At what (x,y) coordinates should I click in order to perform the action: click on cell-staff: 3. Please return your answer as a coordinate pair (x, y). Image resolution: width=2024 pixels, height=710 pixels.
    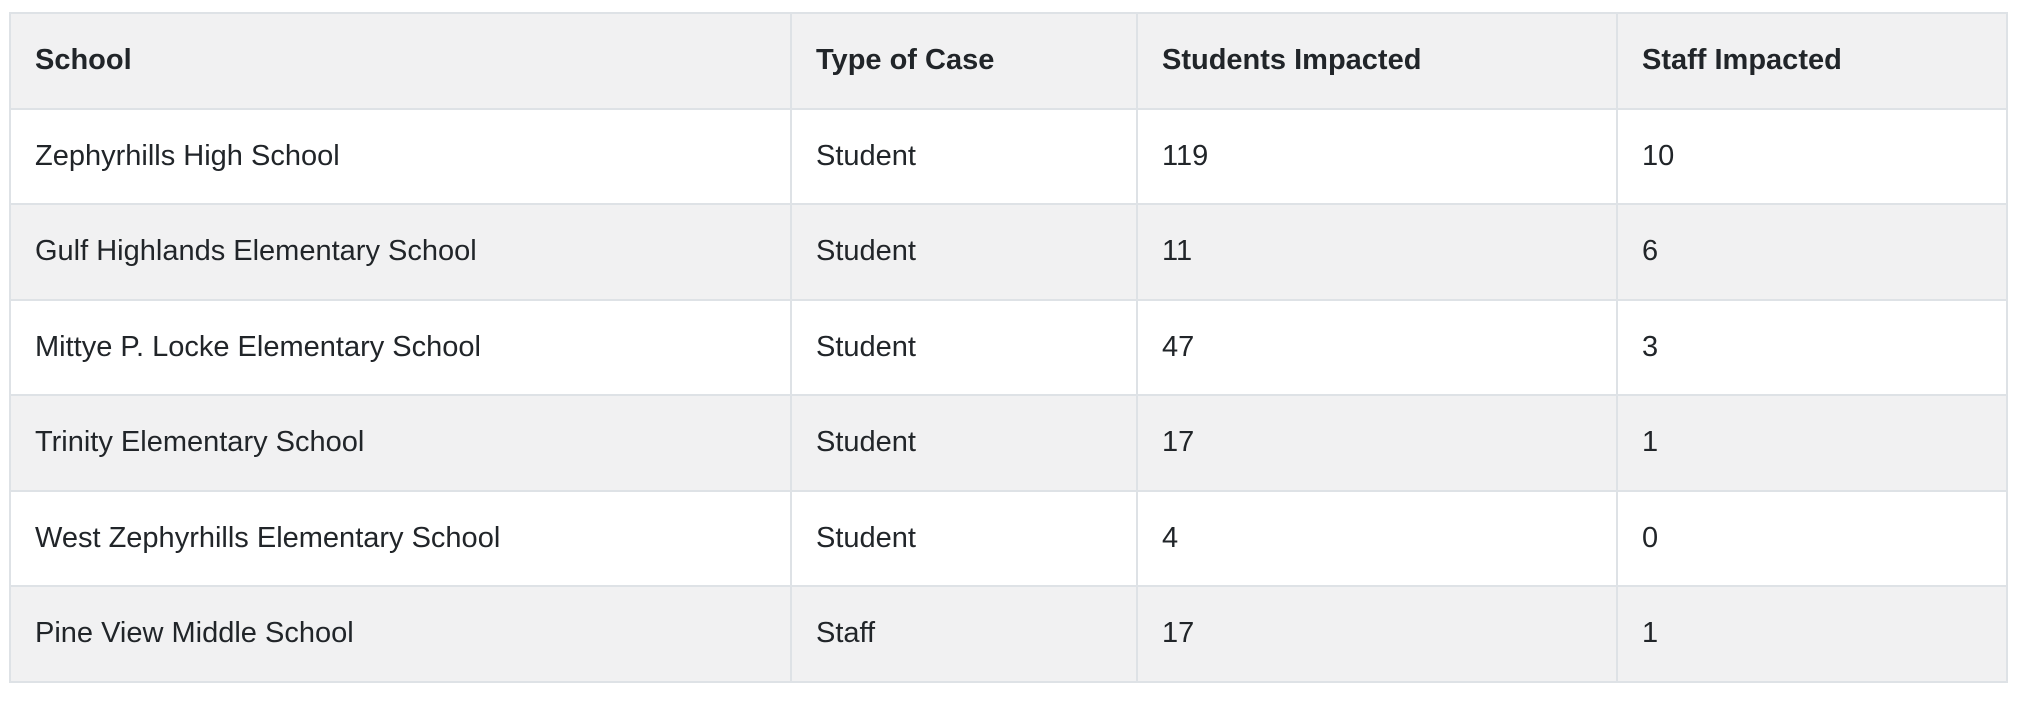
    Looking at the image, I should click on (1812, 347).